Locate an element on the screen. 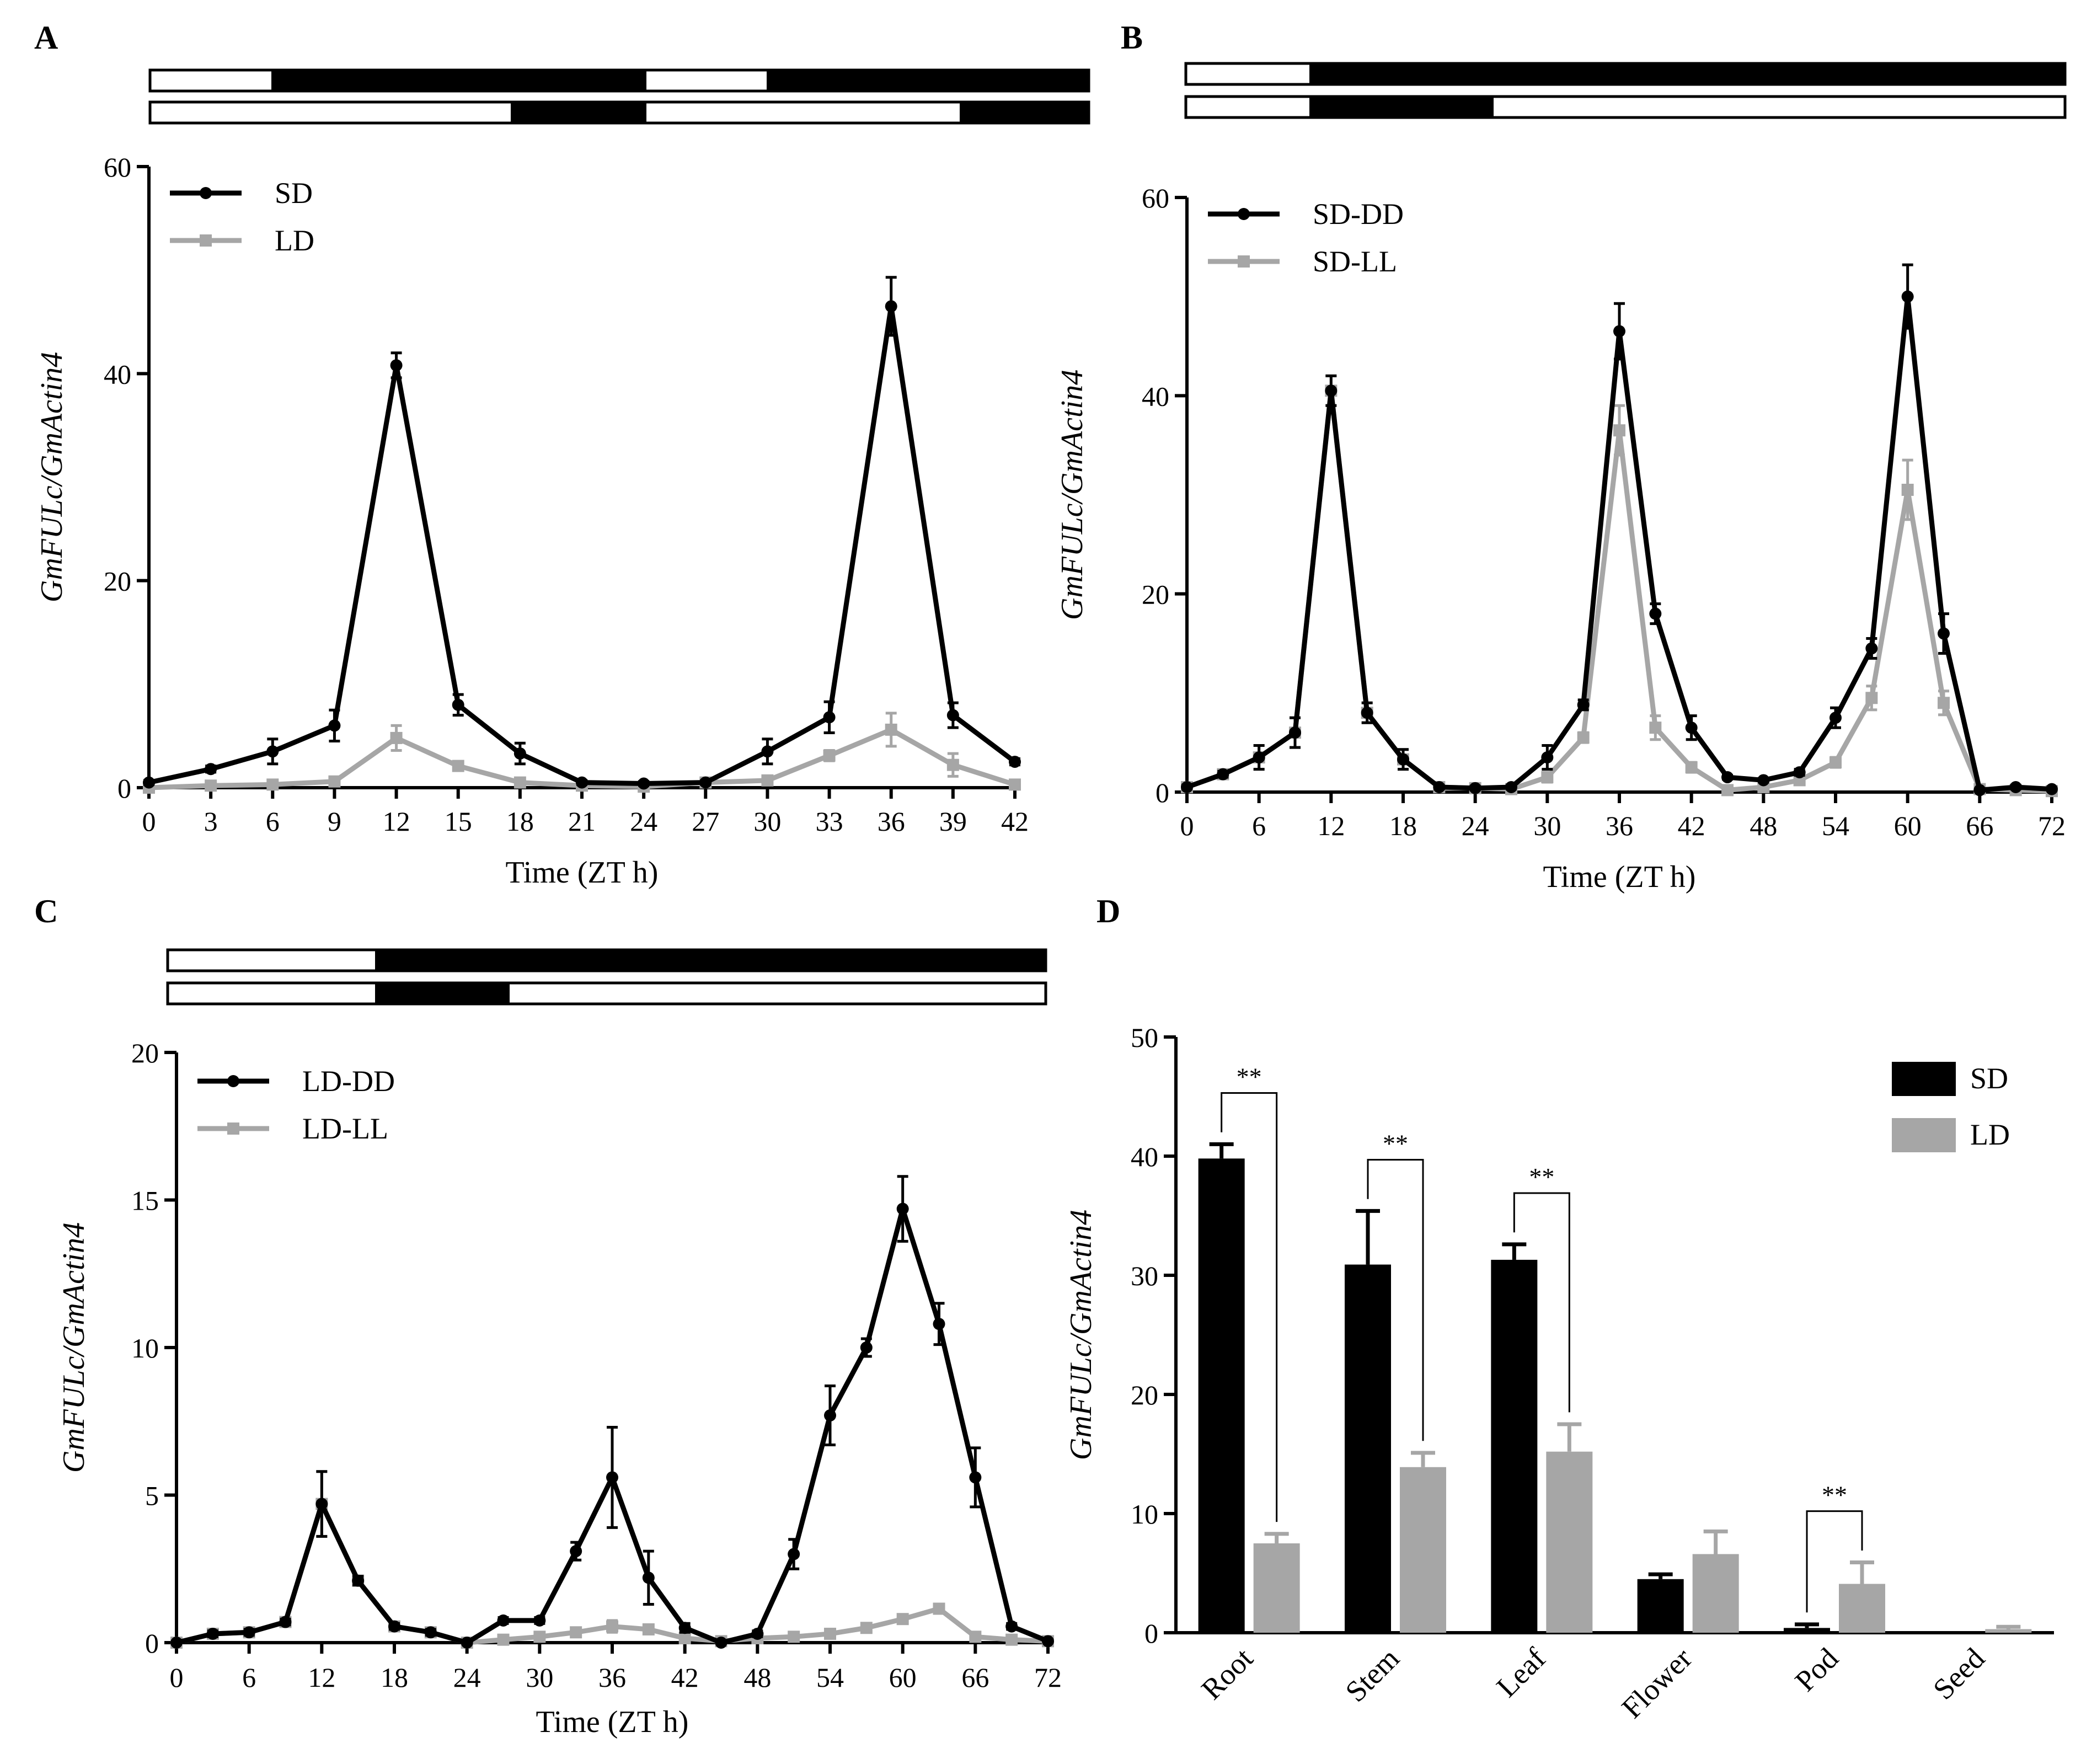  y-tick-label: 60 is located at coordinates (1155, 198).